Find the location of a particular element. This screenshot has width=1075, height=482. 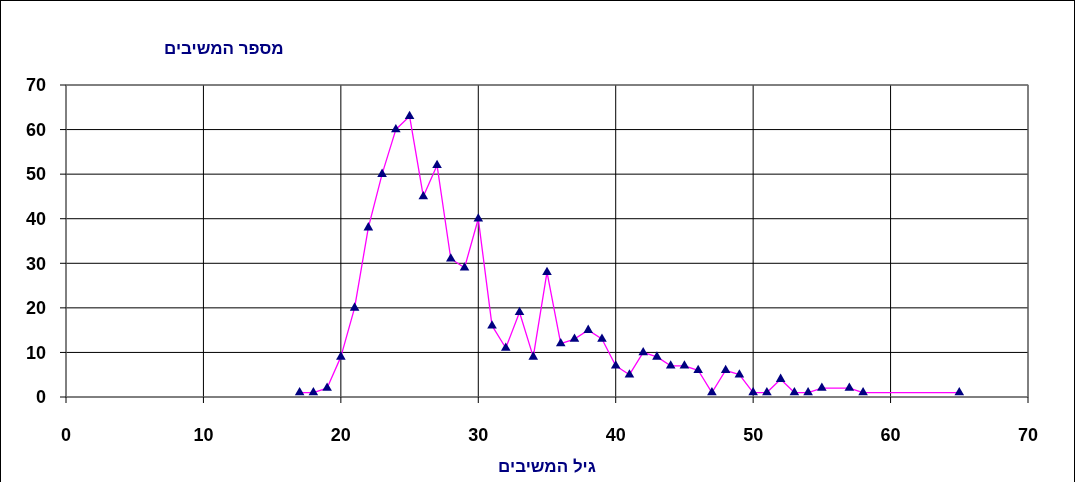

y-tick-label: 0 is located at coordinates (40, 397).